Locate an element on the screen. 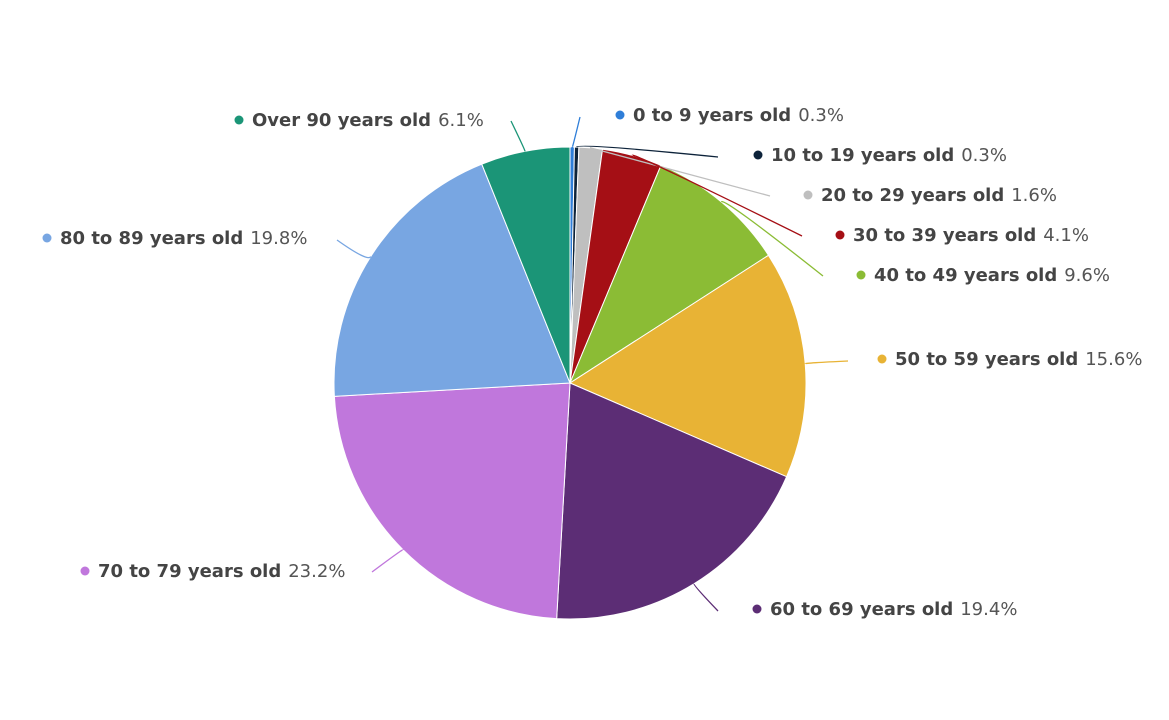 The height and width of the screenshot is (720, 1169). label-text-10-to-19-years-old: 10 to 19 years old 0.3% is located at coordinates (889, 155).